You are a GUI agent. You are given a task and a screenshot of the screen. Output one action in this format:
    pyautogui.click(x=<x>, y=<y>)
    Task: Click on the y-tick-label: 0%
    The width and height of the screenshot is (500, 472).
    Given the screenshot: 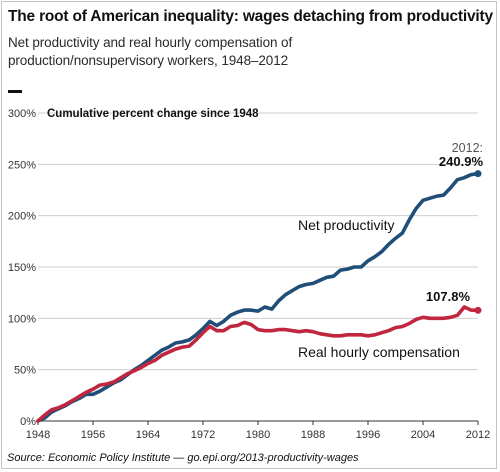 What is the action you would take?
    pyautogui.click(x=28, y=422)
    